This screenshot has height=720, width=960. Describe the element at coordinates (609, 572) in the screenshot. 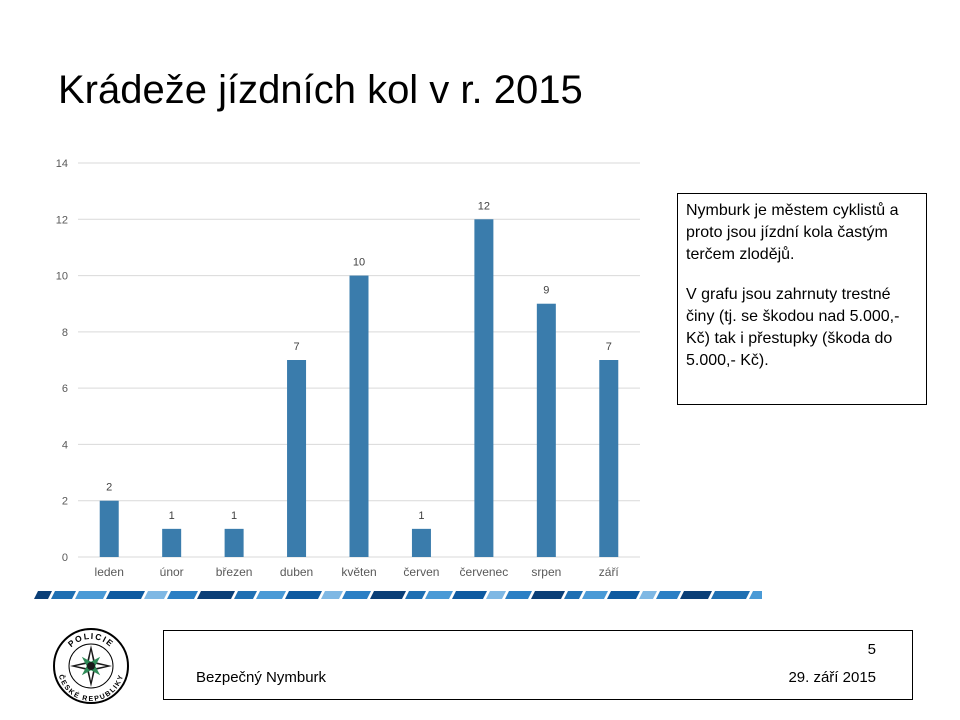

I see `x-category-label: září` at that location.